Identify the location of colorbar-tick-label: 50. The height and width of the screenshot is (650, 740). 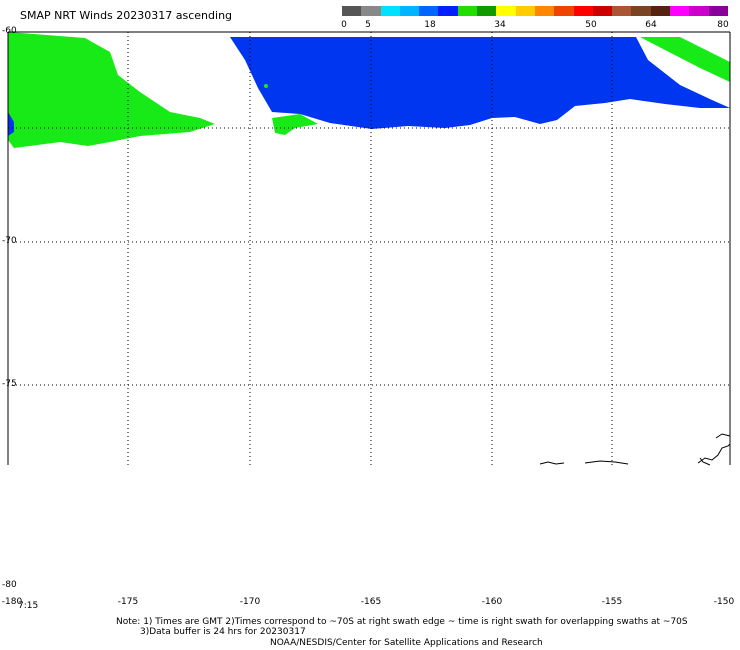
(591, 25).